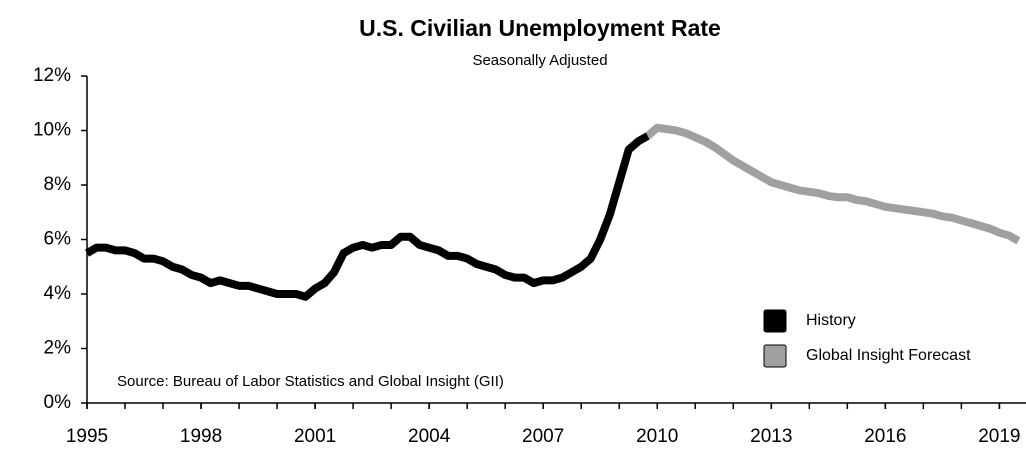  Describe the element at coordinates (58, 184) in the screenshot. I see `y-tick-label: 8%` at that location.